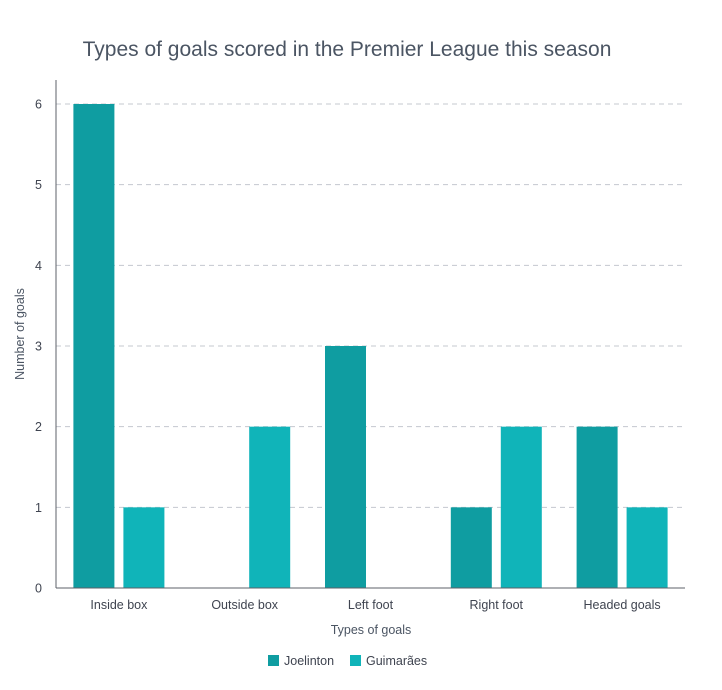  What do you see at coordinates (622, 605) in the screenshot?
I see `x-tick-label: Headed goals` at bounding box center [622, 605].